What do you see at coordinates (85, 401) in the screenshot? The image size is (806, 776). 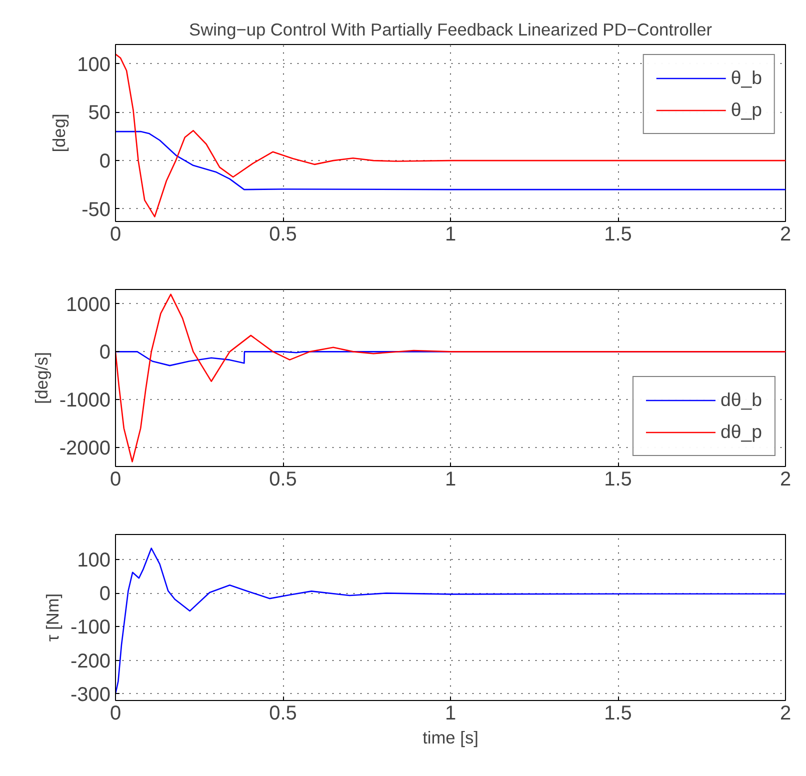 I see `y-tick-label: -1000` at bounding box center [85, 401].